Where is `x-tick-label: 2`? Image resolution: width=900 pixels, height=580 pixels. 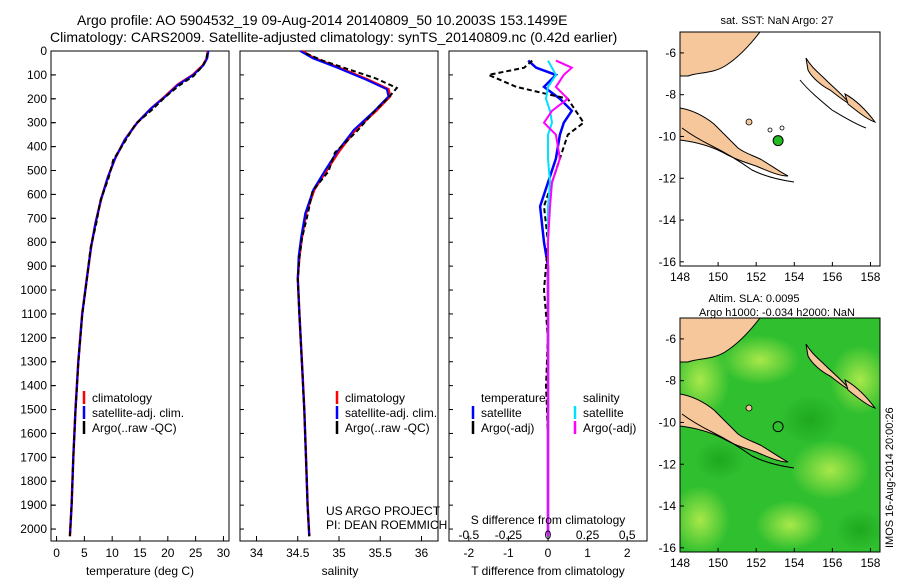 x-tick-label: 2 is located at coordinates (627, 553).